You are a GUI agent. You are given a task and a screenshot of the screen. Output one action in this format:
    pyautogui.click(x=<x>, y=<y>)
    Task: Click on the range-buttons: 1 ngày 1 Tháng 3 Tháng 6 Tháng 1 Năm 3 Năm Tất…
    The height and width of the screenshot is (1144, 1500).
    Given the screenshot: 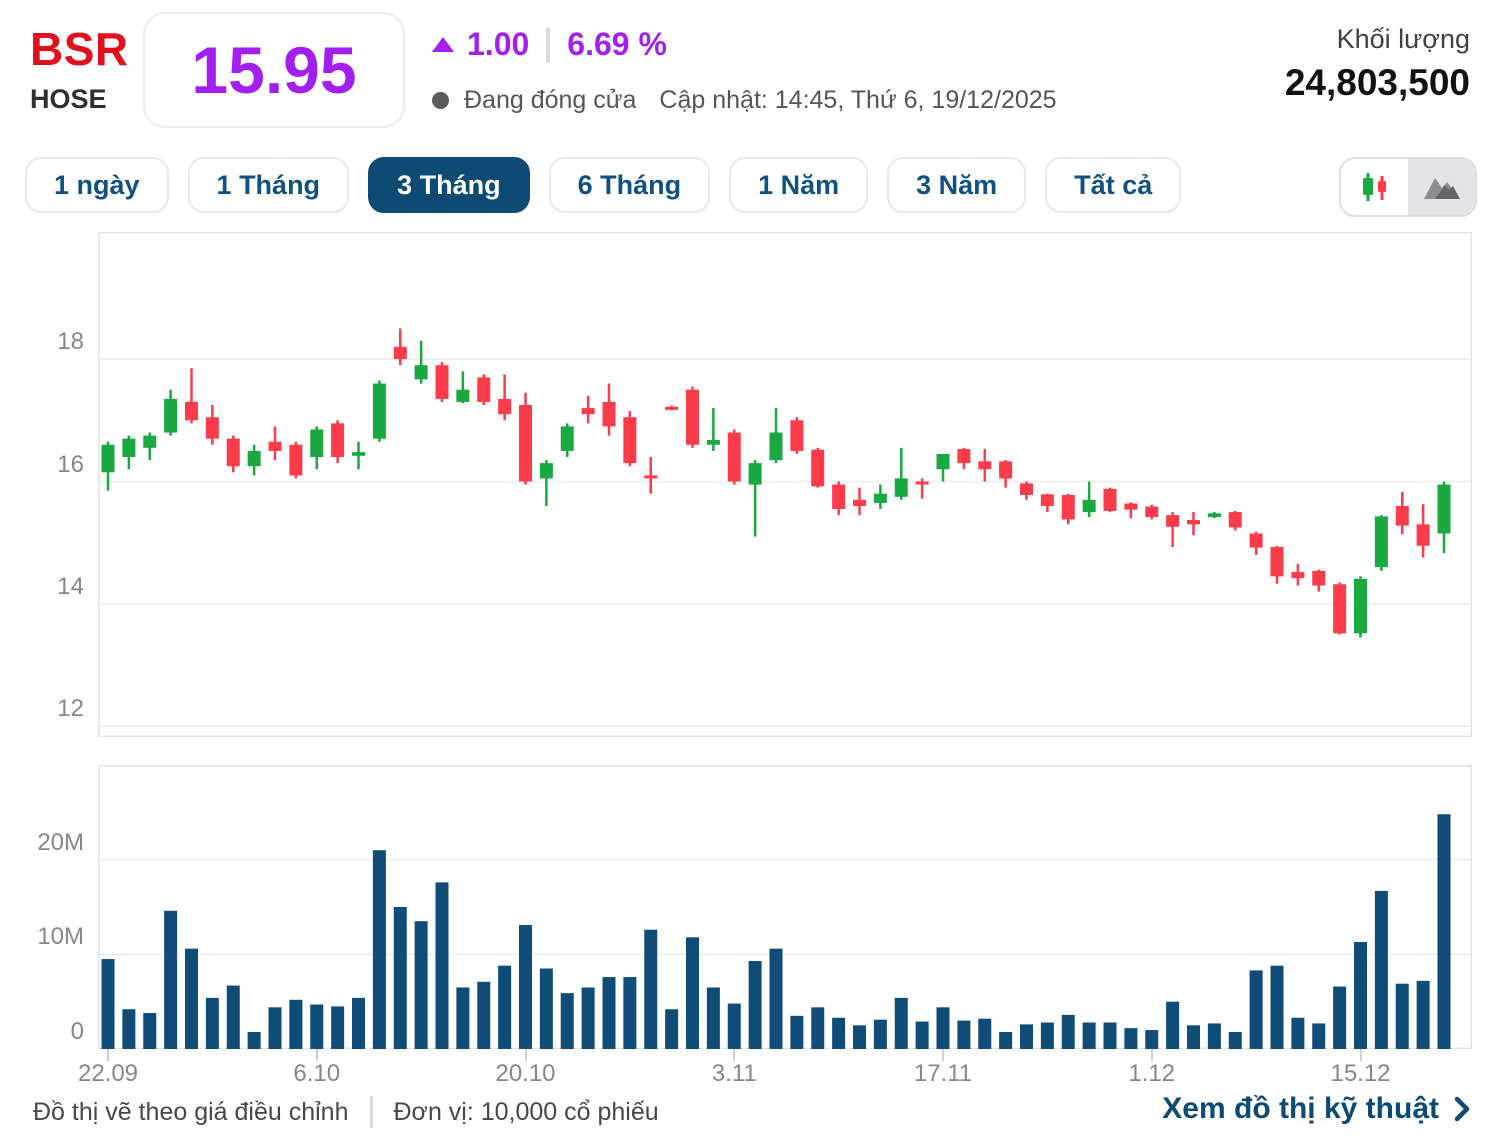 What is the action you would take?
    pyautogui.click(x=603, y=185)
    